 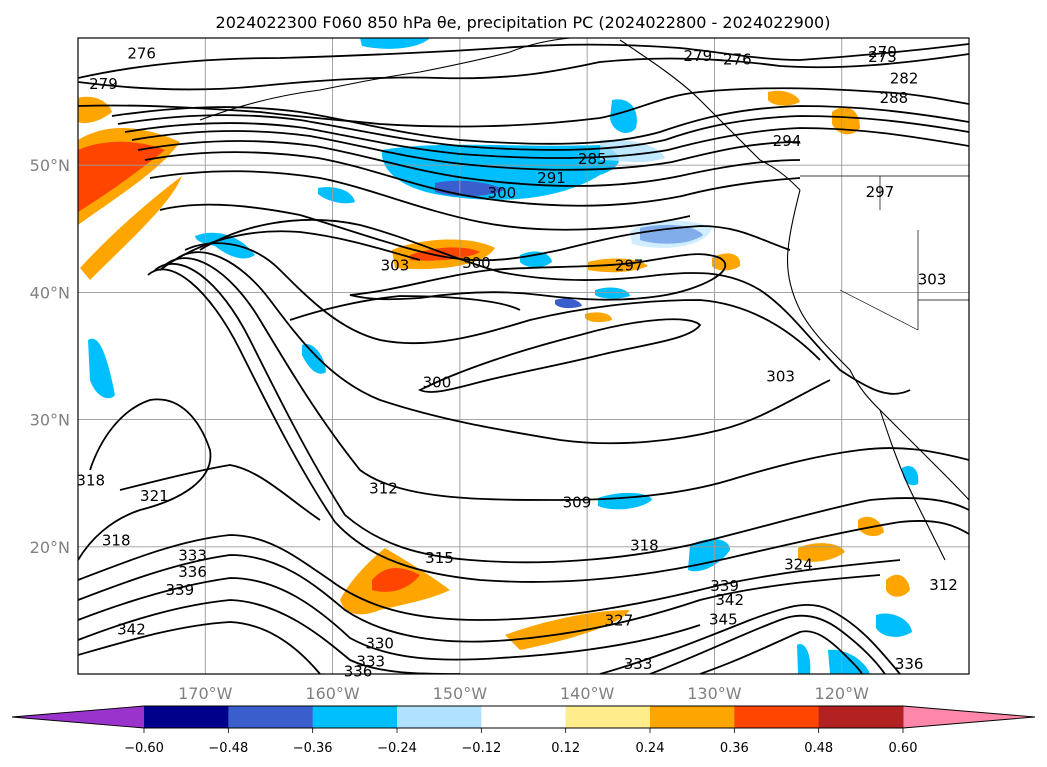 What do you see at coordinates (396, 580) in the screenshot?
I see `shade-red-trop` at bounding box center [396, 580].